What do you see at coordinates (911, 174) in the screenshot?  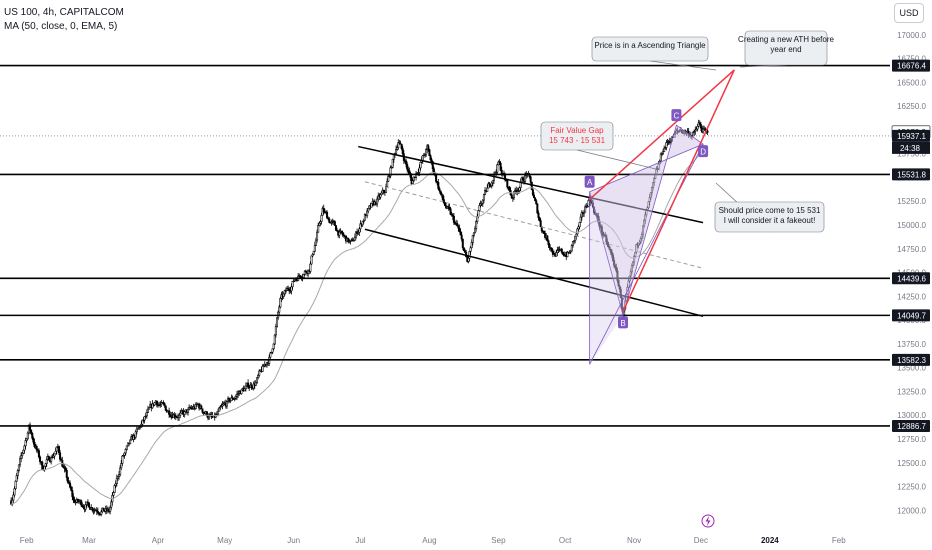 I see `price-axis-label: 15531.8` at bounding box center [911, 174].